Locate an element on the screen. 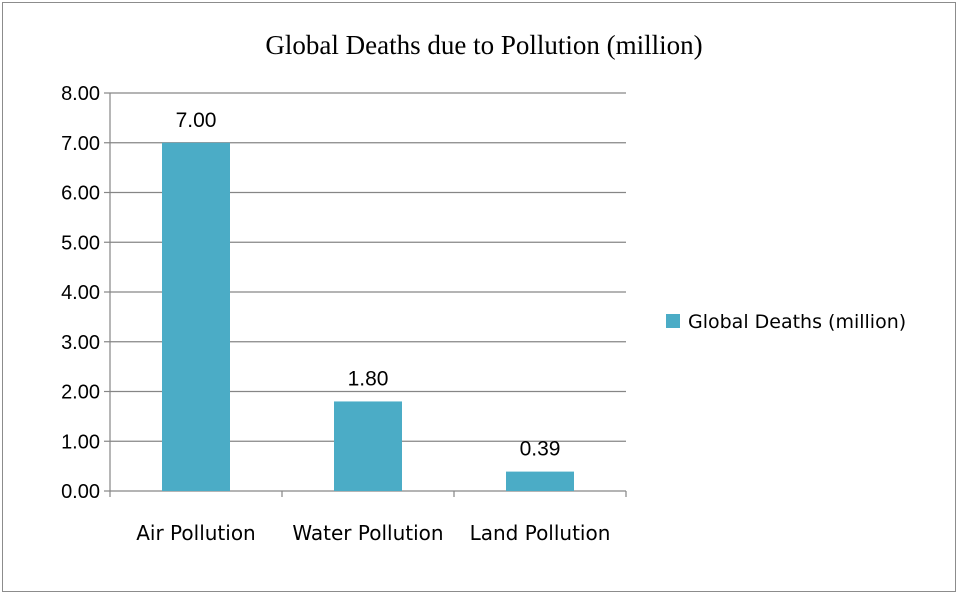 This screenshot has width=960, height=592. y-tick-label: 3.00 is located at coordinates (80, 343).